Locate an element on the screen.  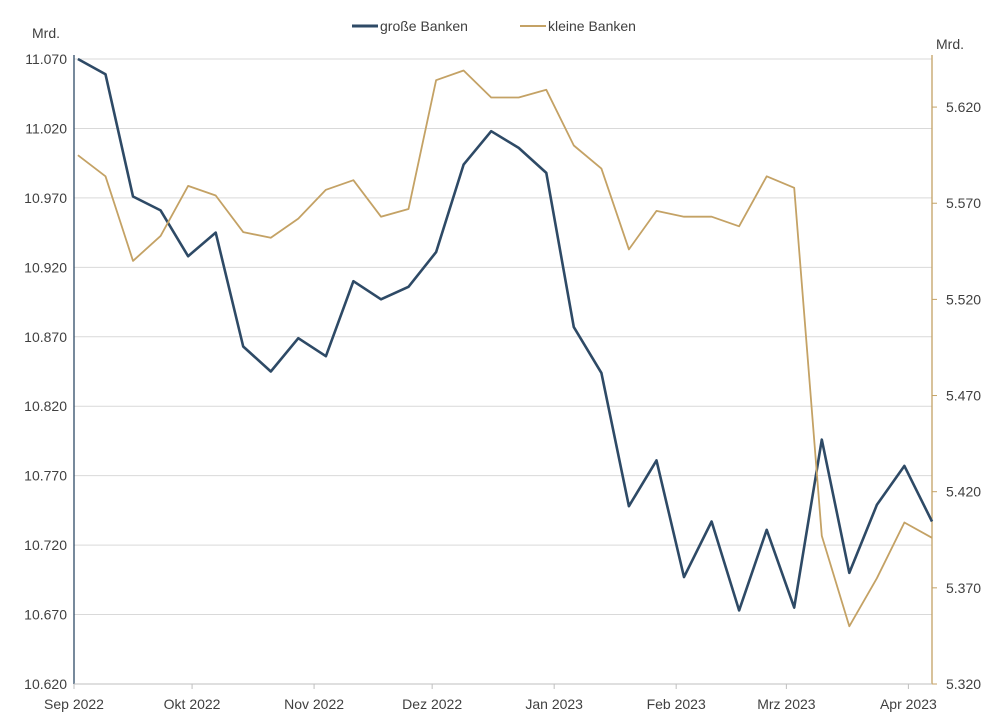
x-tick-label: Jan 2023 is located at coordinates (554, 704).